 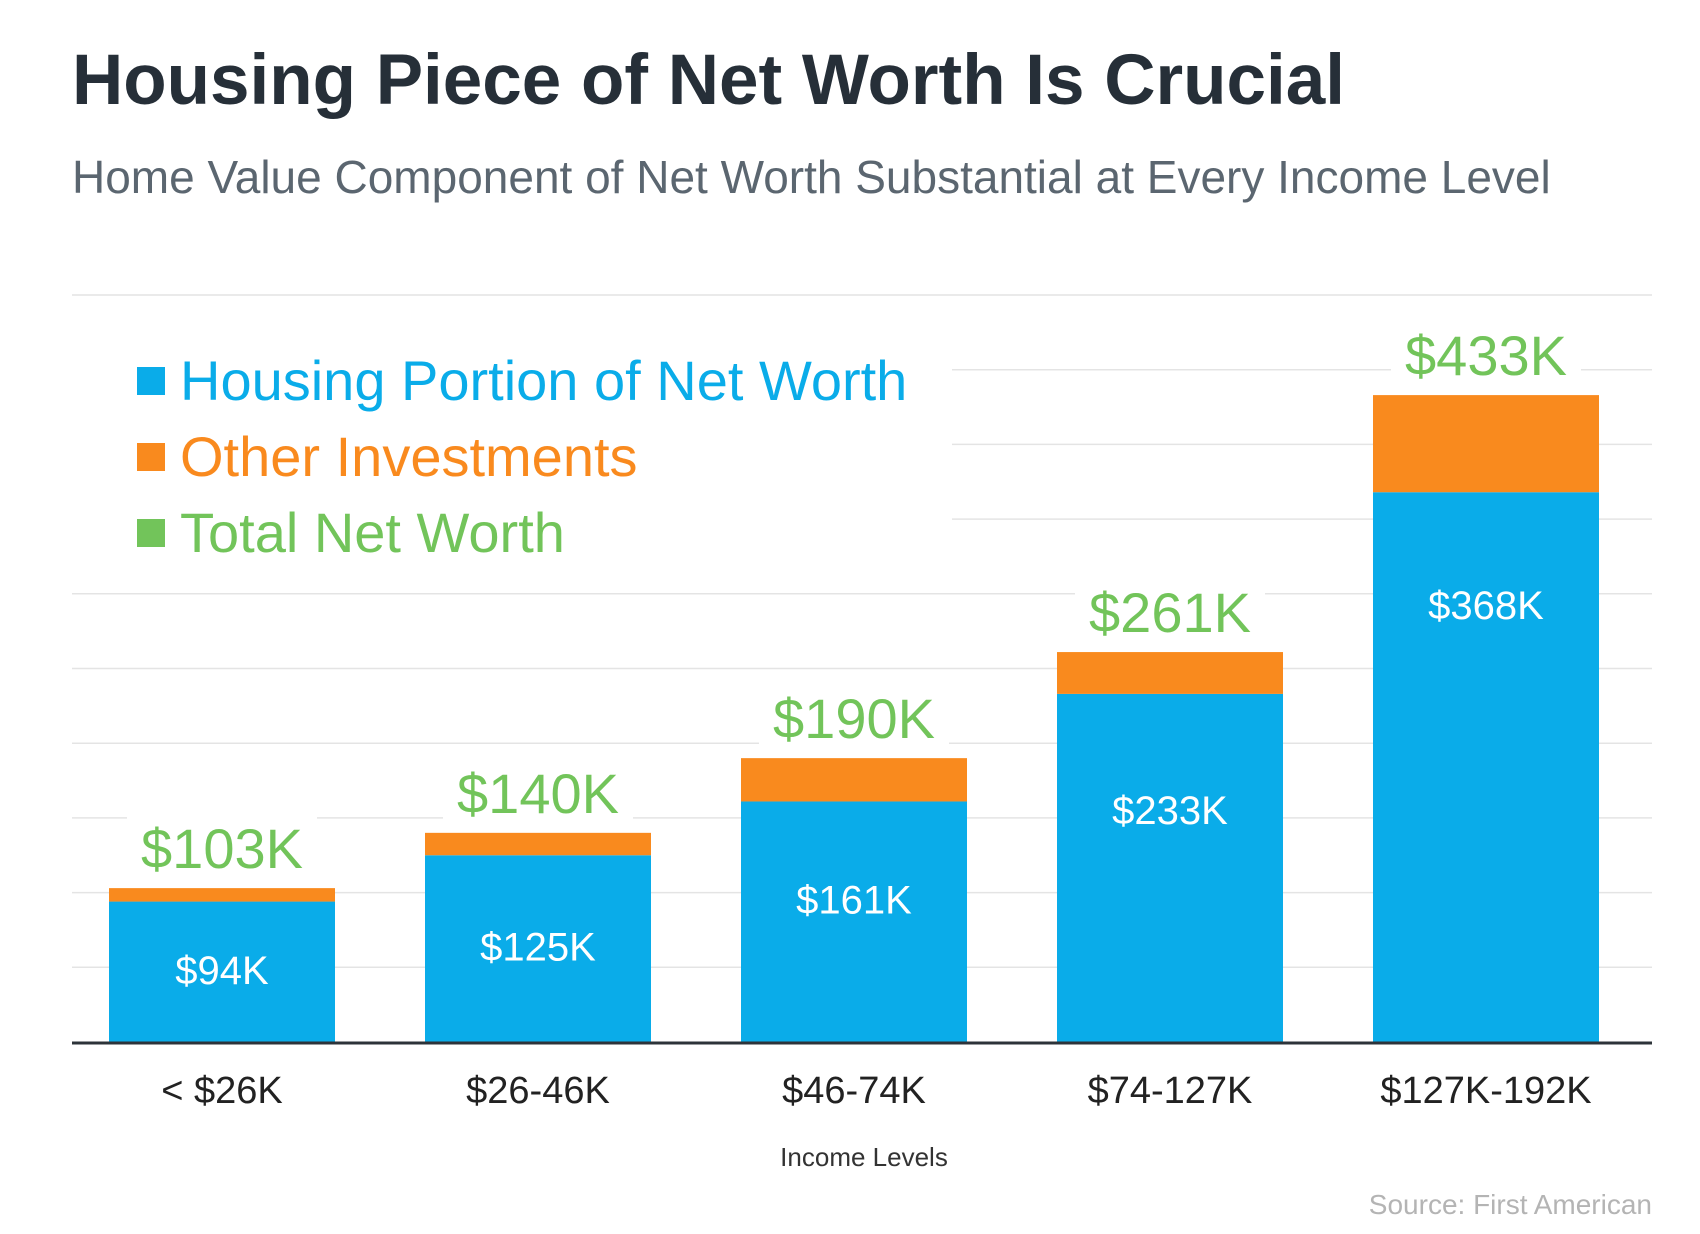 I want to click on bar-group: $103K $94K, so click(x=222, y=926).